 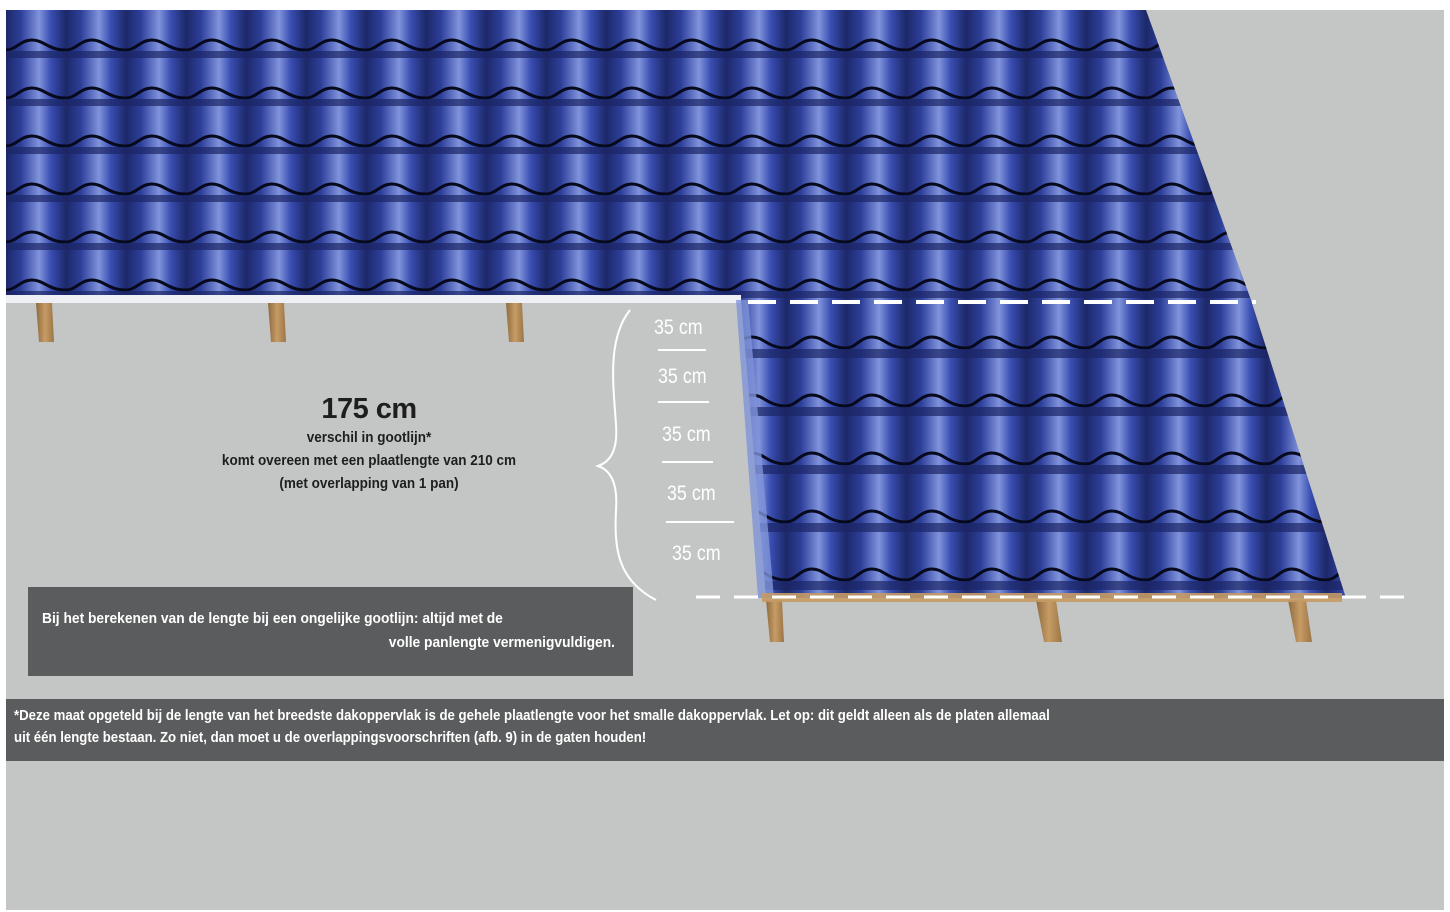 I want to click on upper-eave-edge, so click(x=373, y=299).